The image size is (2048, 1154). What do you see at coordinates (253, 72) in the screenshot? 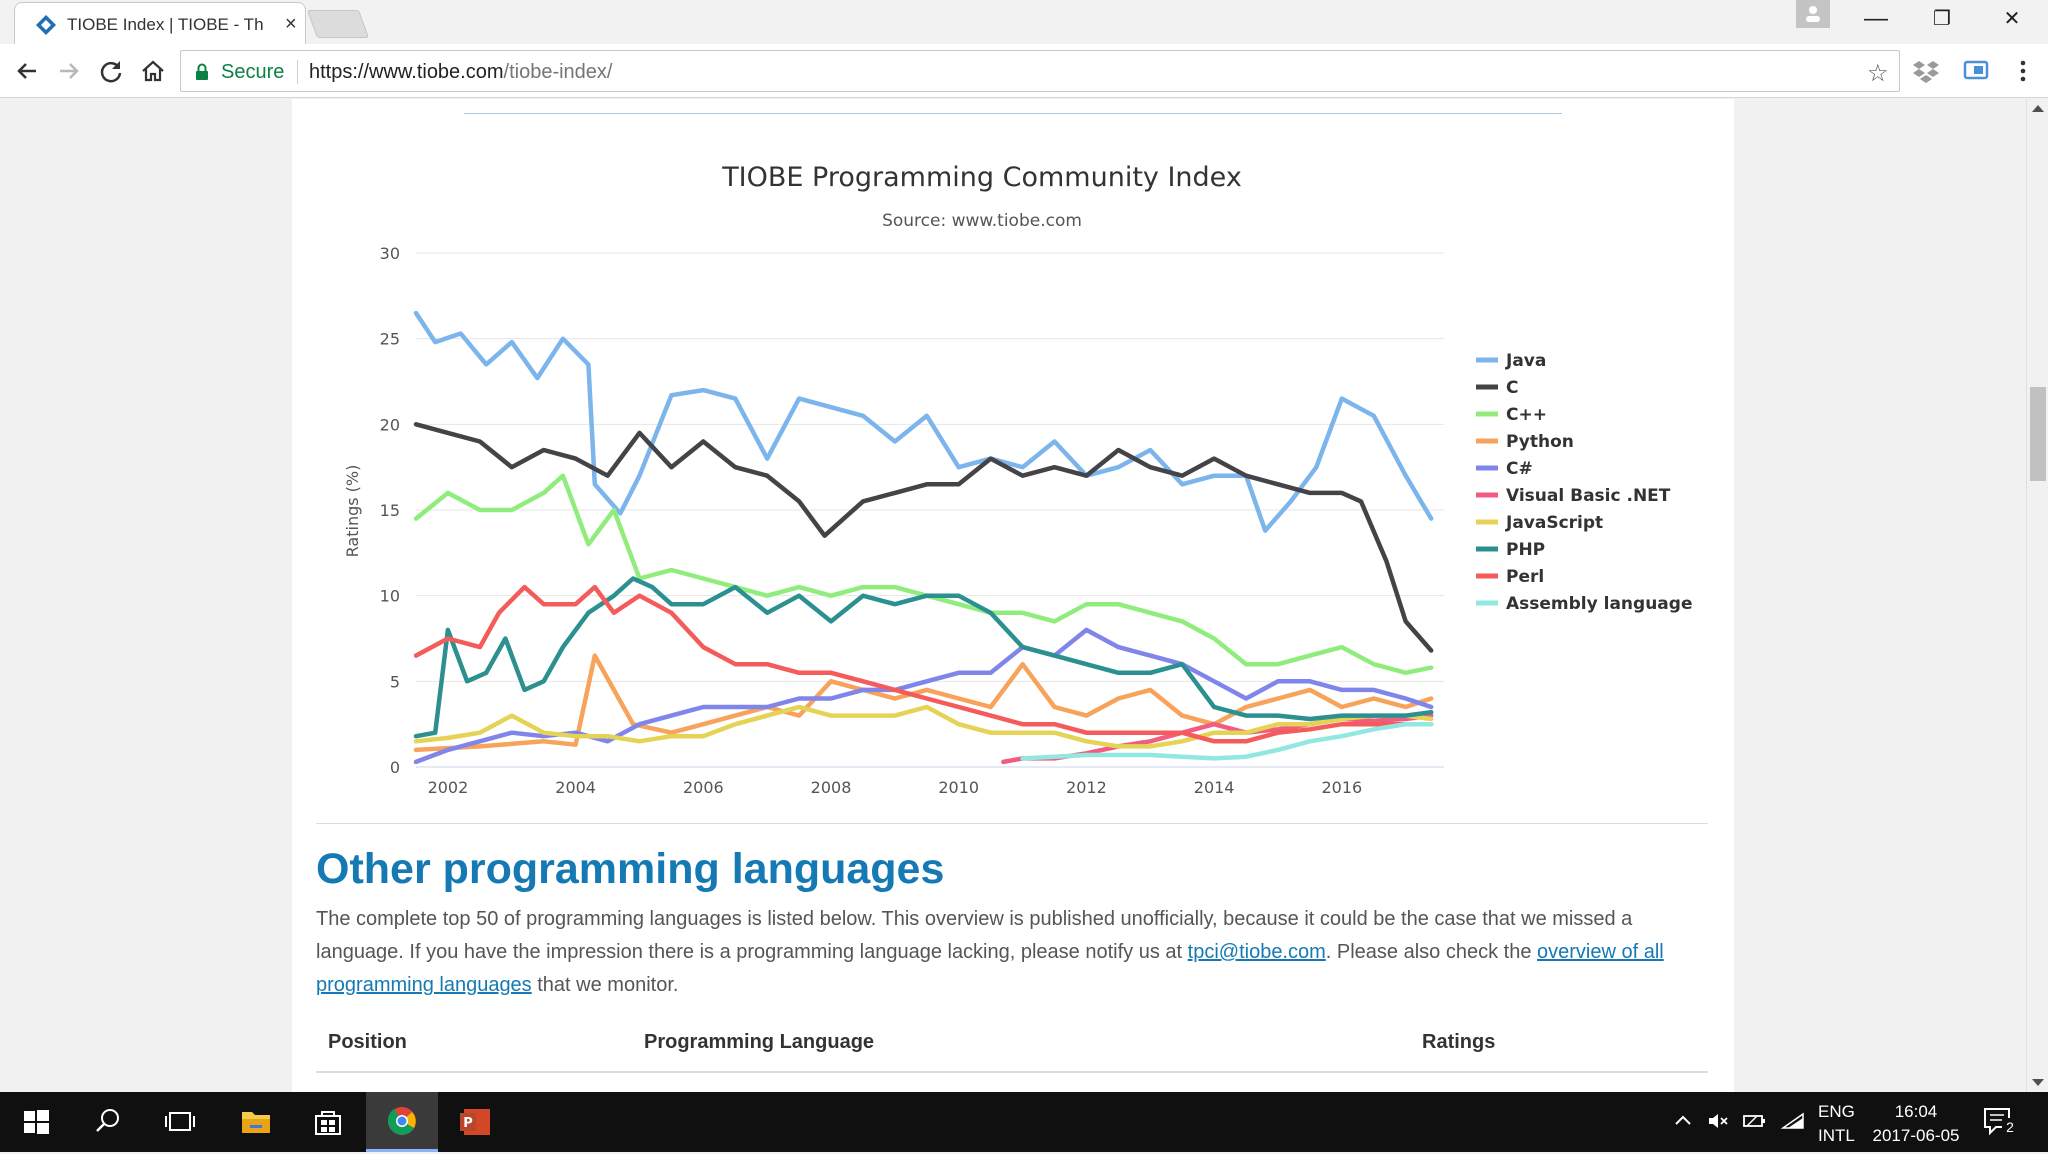
I see `secure-label: Secure` at bounding box center [253, 72].